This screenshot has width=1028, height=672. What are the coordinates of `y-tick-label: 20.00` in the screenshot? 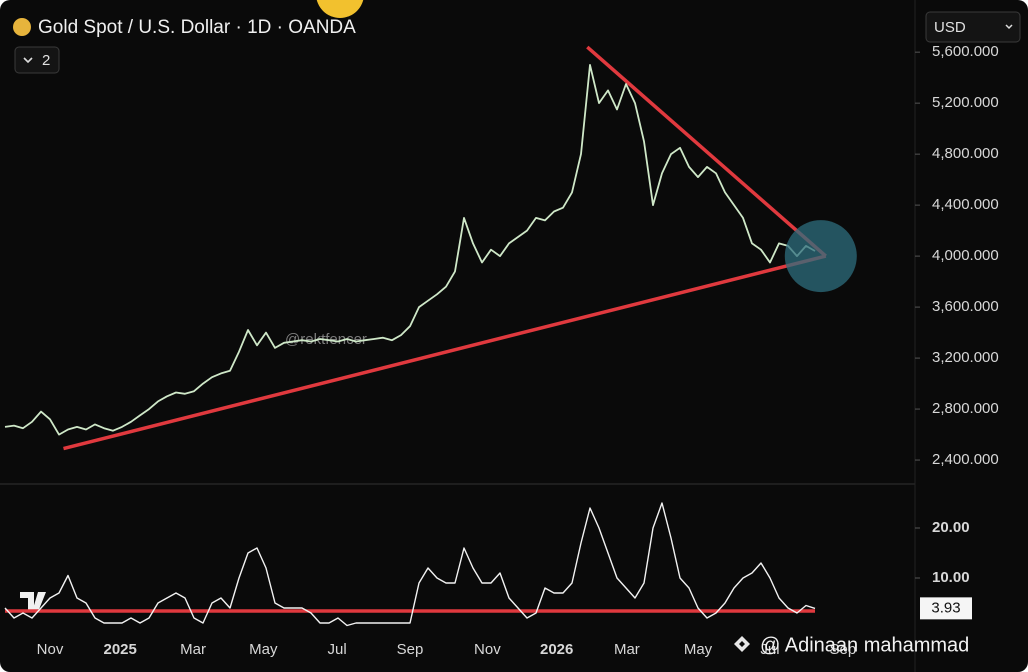 It's located at (951, 527).